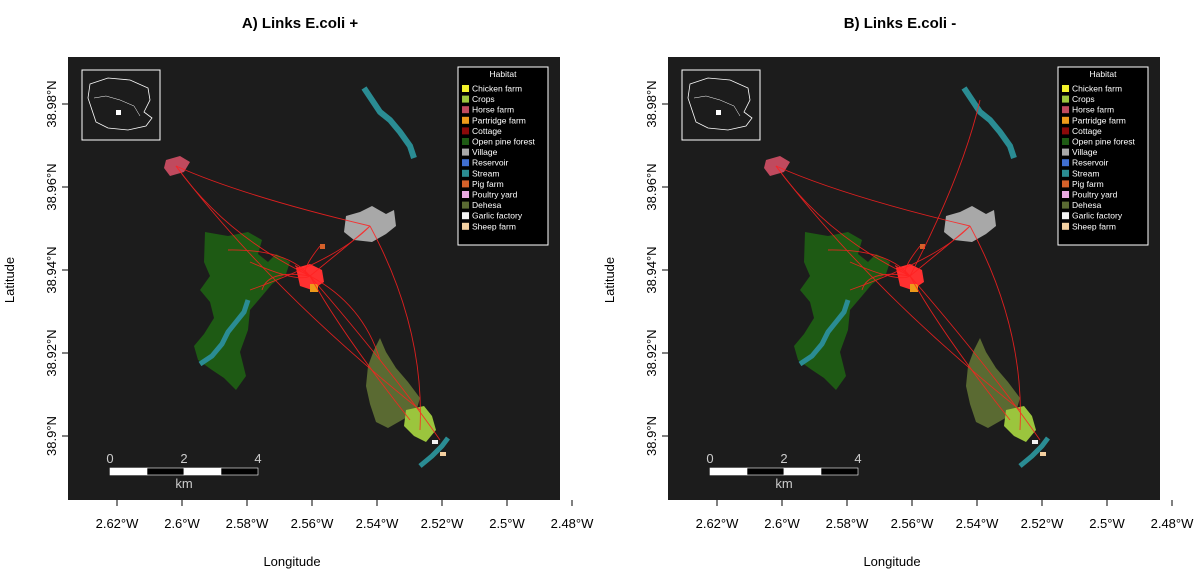  Describe the element at coordinates (1104, 74) in the screenshot. I see `legend-title: Habitat` at that location.